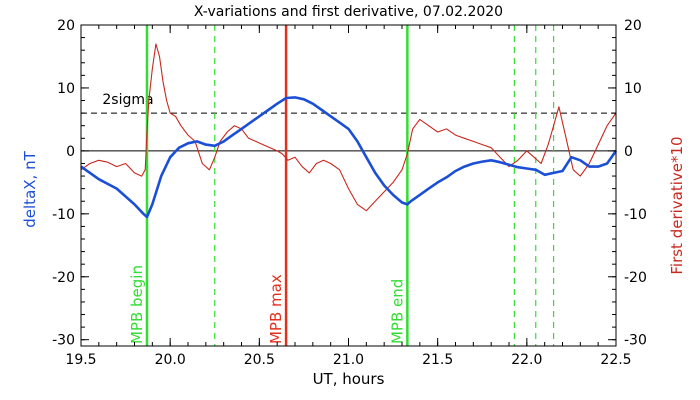 Image resolution: width=700 pixels, height=400 pixels. What do you see at coordinates (30, 188) in the screenshot?
I see `y-axis-left-title: deltaX, nT` at bounding box center [30, 188].